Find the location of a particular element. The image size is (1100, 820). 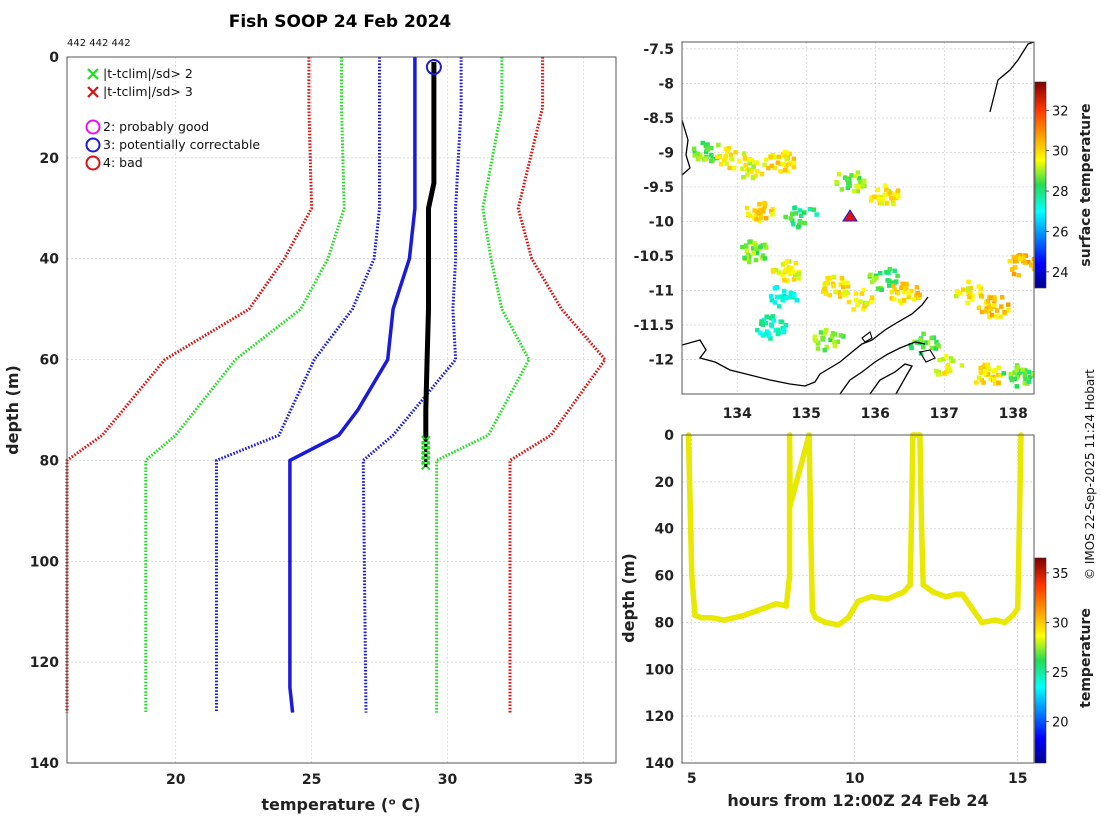

map-y-tick: -11 is located at coordinates (661, 291).